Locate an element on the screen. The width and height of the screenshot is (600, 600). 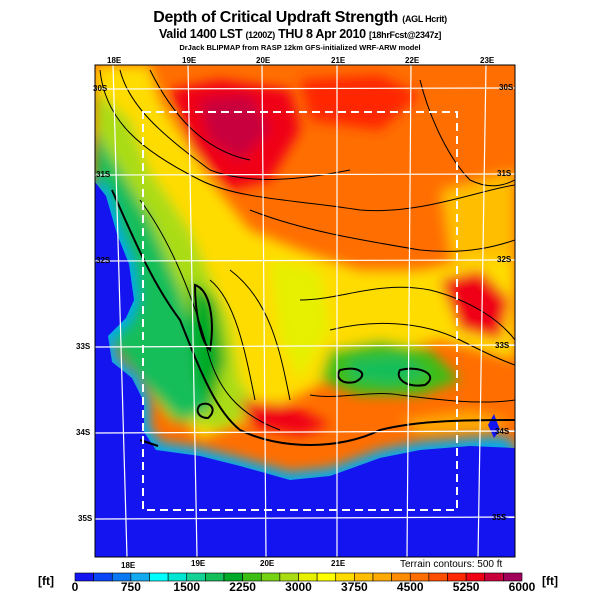
colorbar-tick-label: 1500 is located at coordinates (187, 587).